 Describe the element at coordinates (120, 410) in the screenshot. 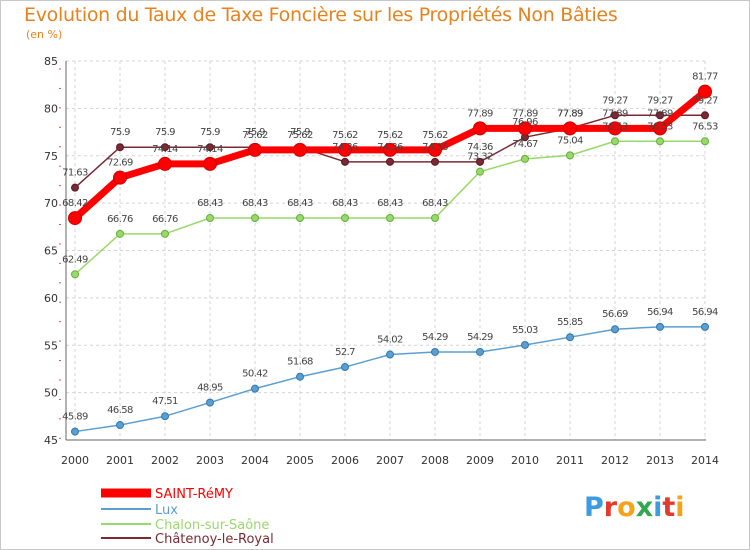

I see `data-label: 46.58` at that location.